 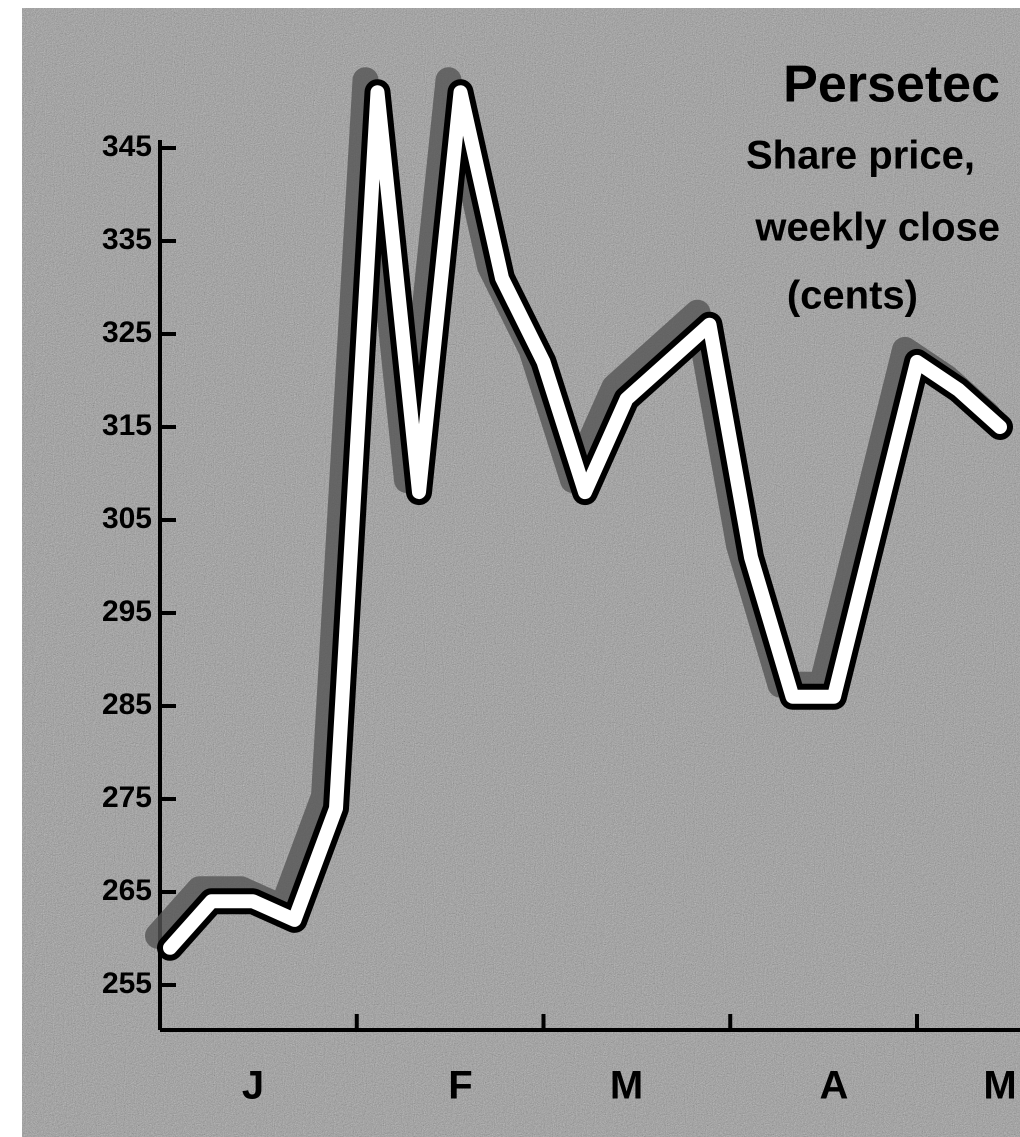 I want to click on subtitle: weekly close, so click(x=877, y=228).